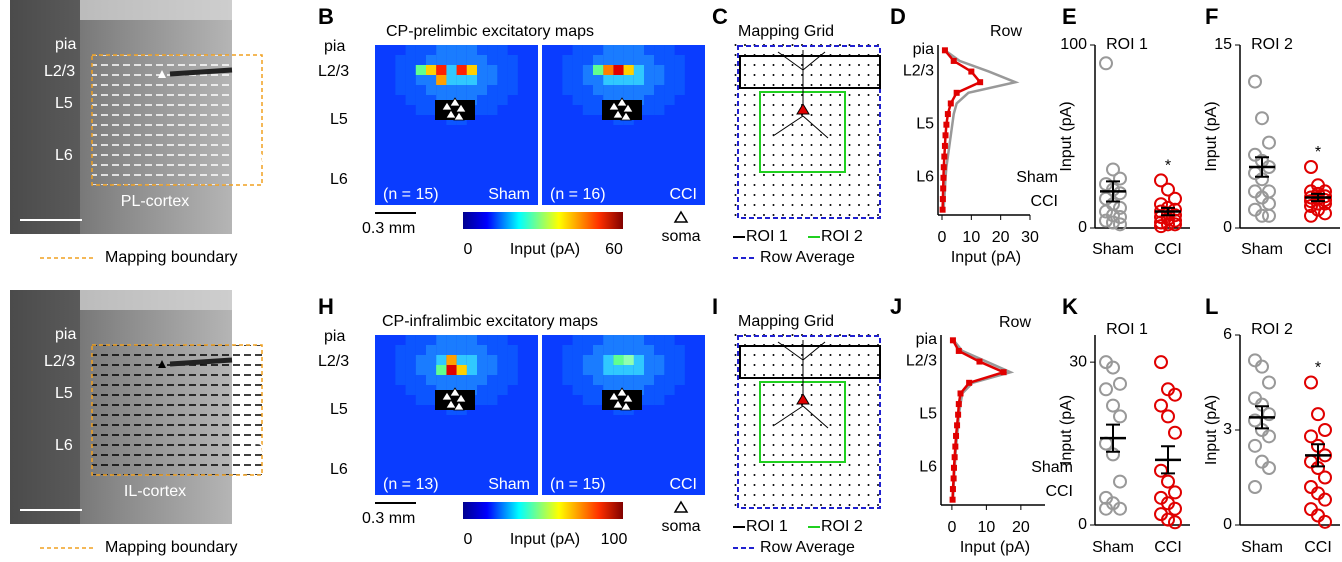 This screenshot has height=562, width=1342. Describe the element at coordinates (1318, 547) in the screenshot. I see `x-tick-label: CCI` at that location.